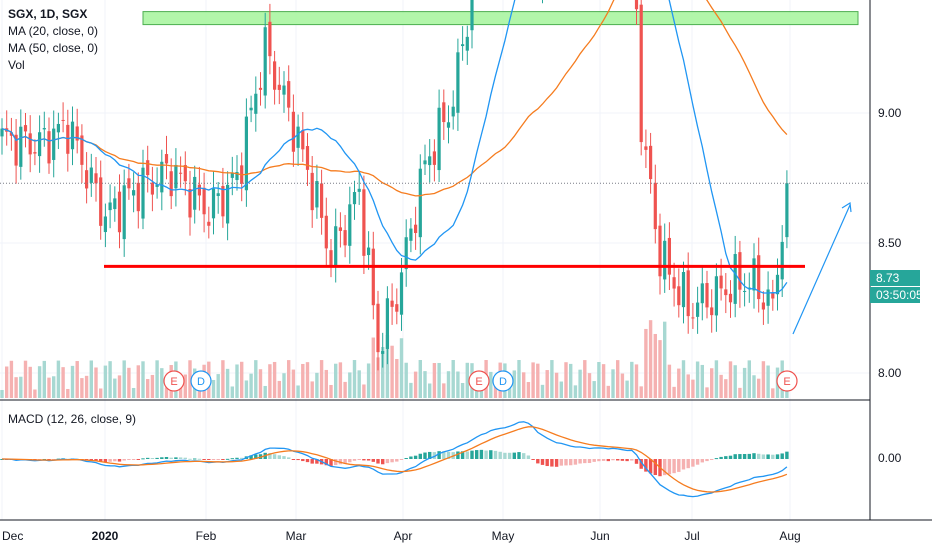 The width and height of the screenshot is (932, 550). I want to click on resistance-zone, so click(500, 18).